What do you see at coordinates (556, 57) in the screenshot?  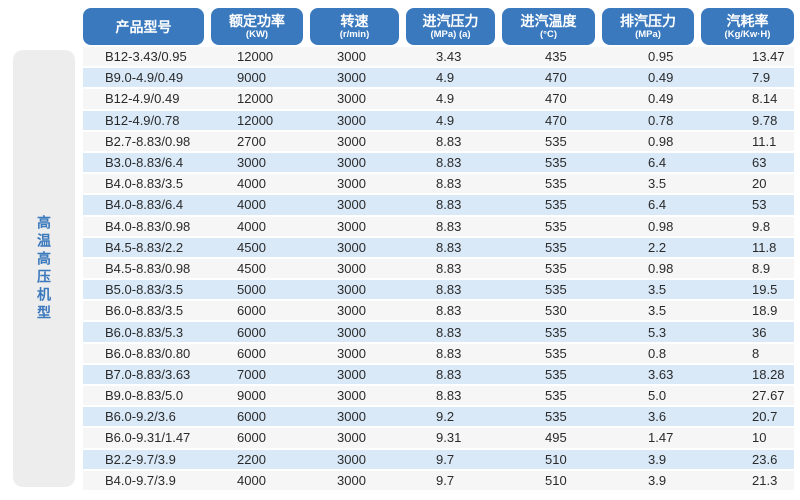 I see `cell-inlet-temp: 435` at bounding box center [556, 57].